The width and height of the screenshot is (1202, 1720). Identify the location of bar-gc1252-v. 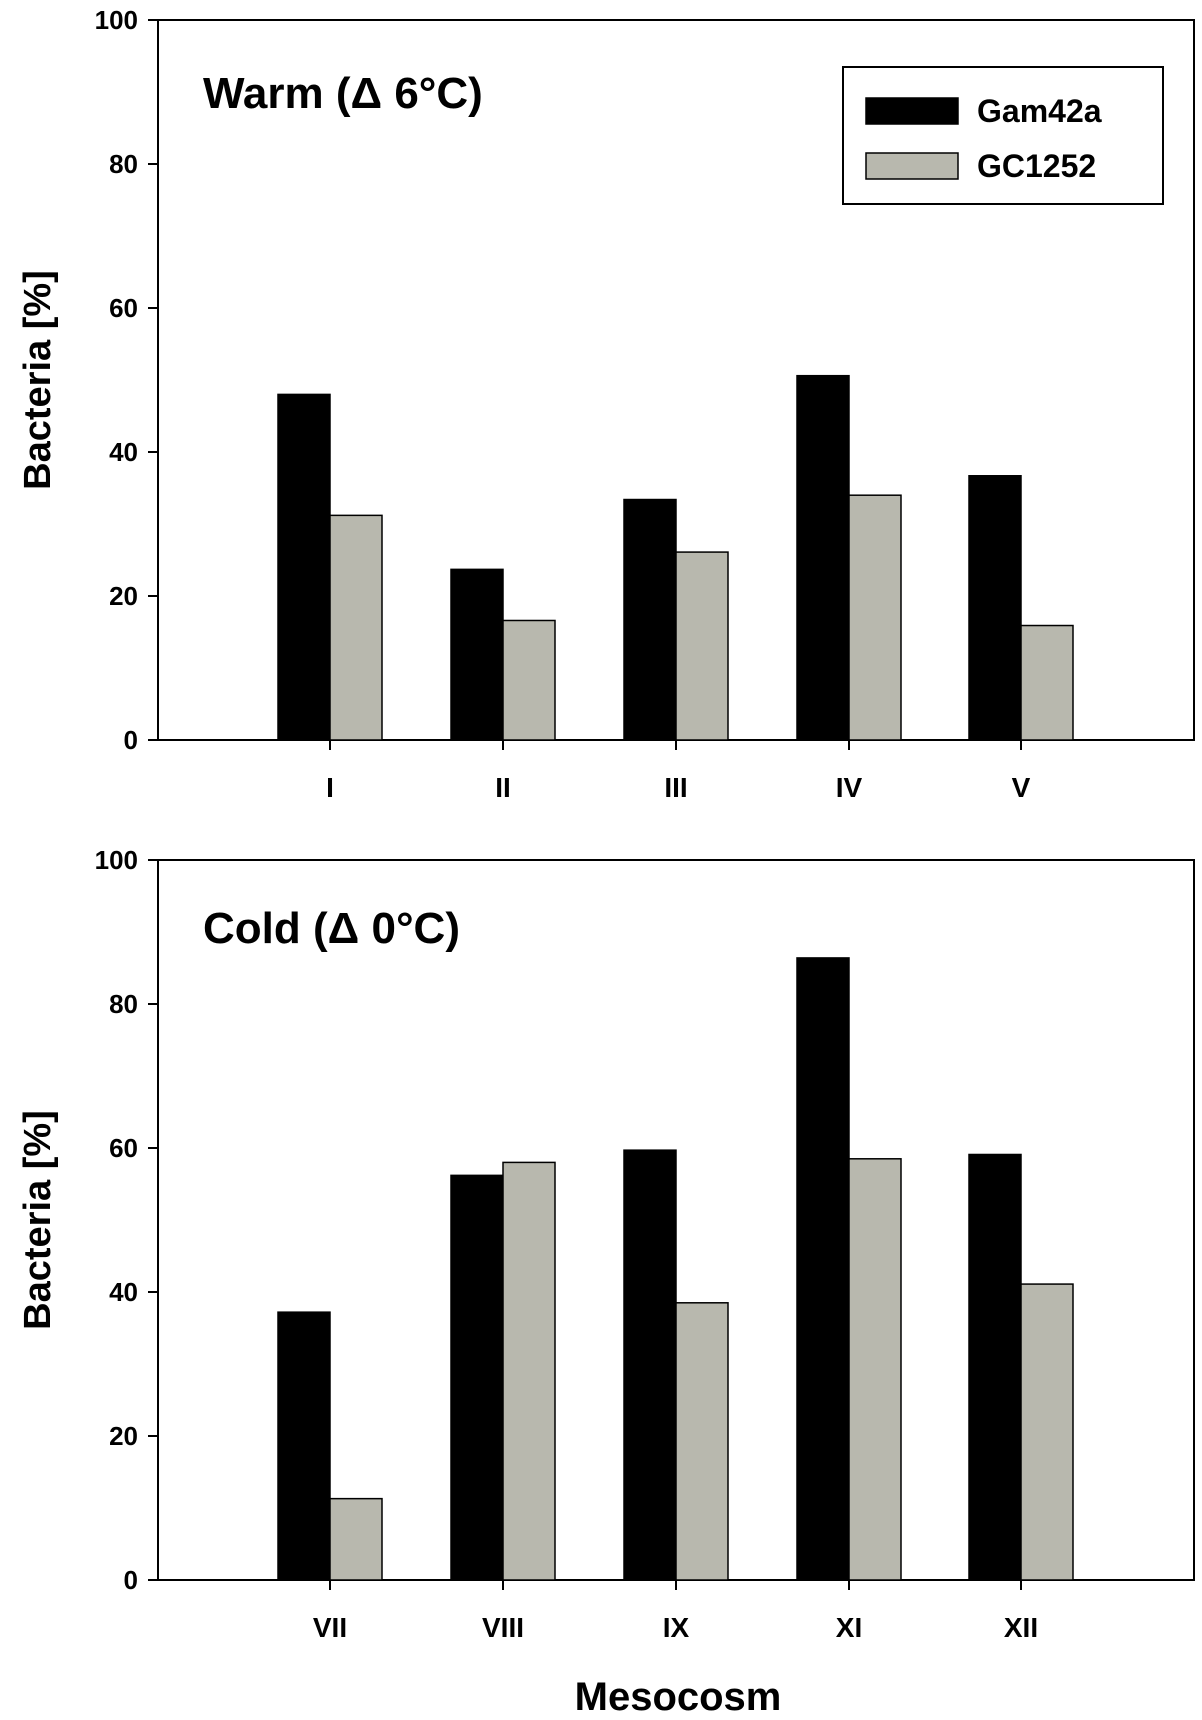
(1047, 682).